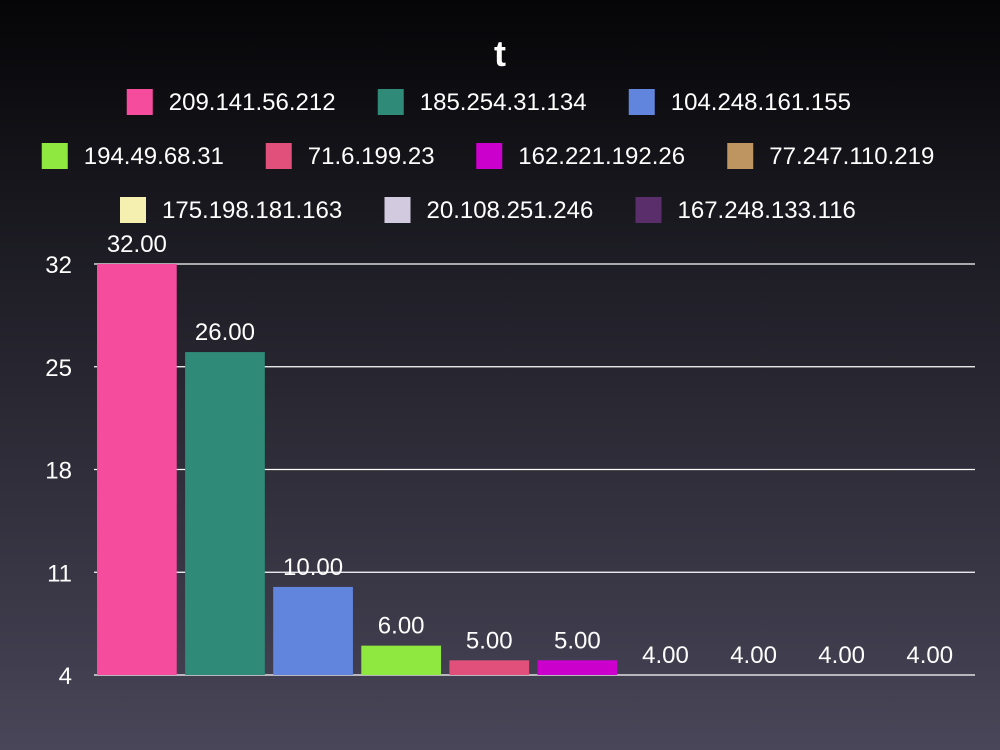  What do you see at coordinates (58, 368) in the screenshot?
I see `y-tick-label: 25` at bounding box center [58, 368].